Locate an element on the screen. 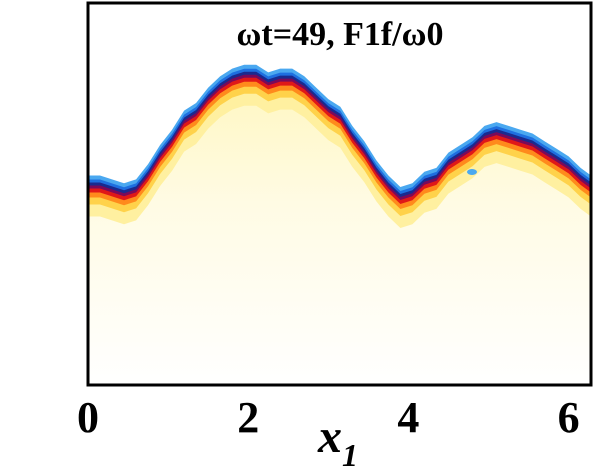  x-tick-labels: 0 2 4 6 is located at coordinates (328, 417).